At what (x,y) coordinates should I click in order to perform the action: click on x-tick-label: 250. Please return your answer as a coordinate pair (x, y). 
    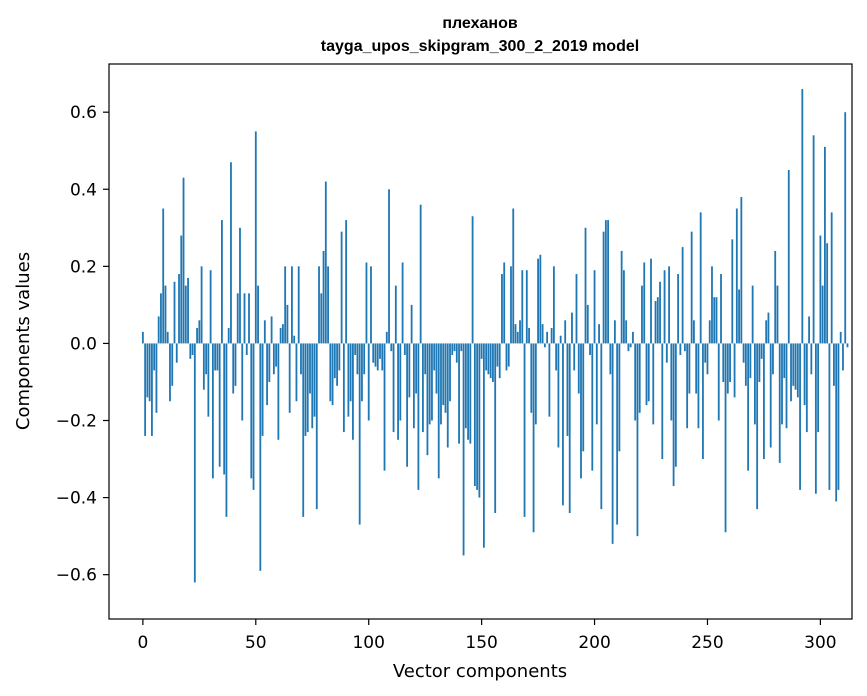
    Looking at the image, I should click on (707, 643).